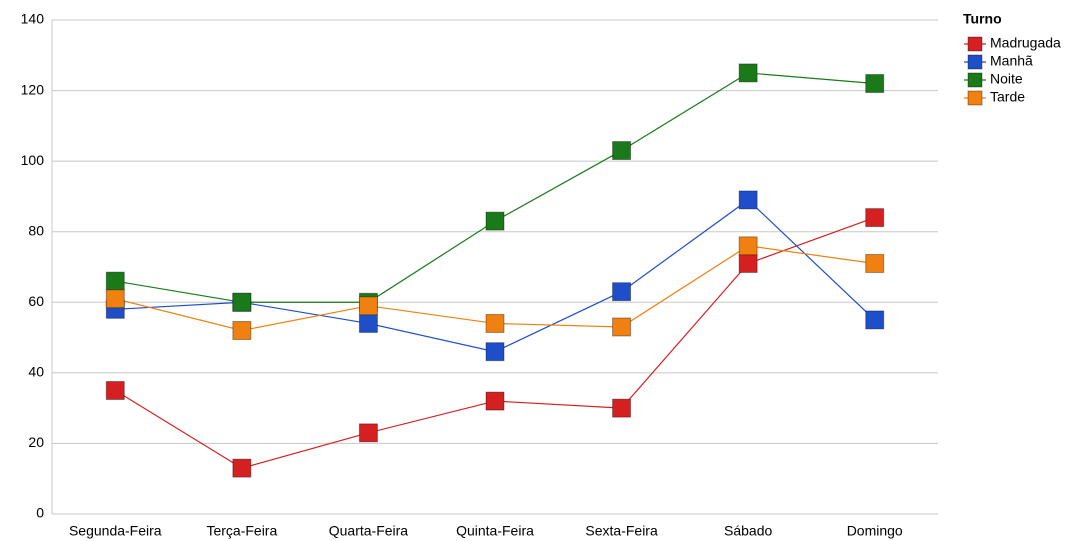 This screenshot has width=1083, height=541. I want to click on legend-label: Madrugada, so click(1025, 43).